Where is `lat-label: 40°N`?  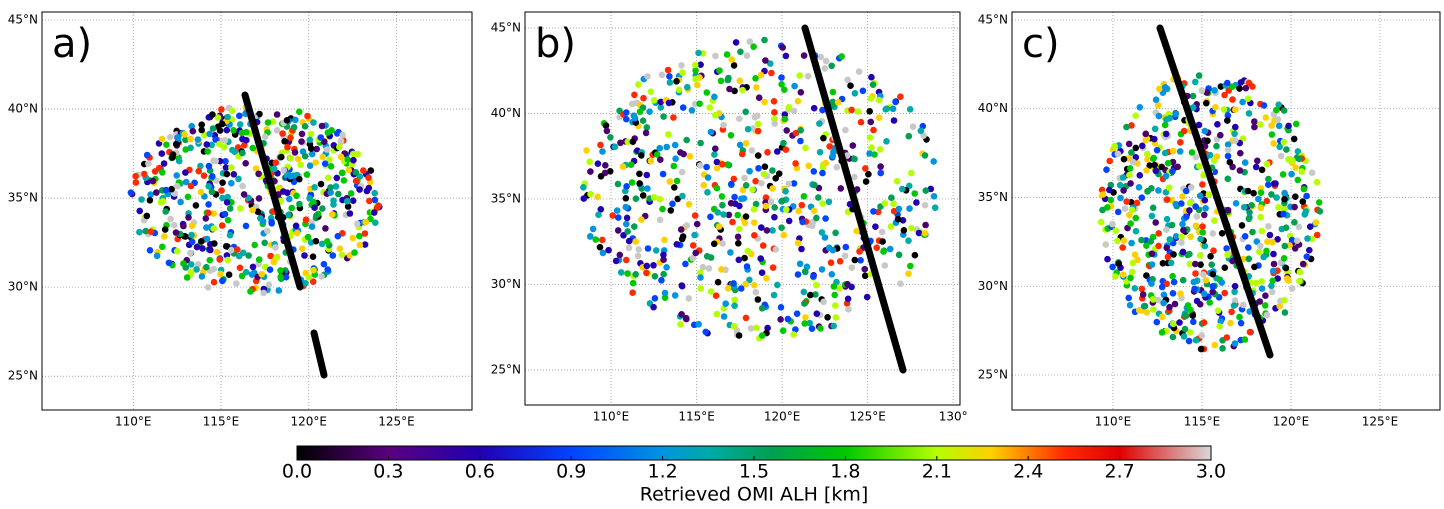
lat-label: 40°N is located at coordinates (23, 109).